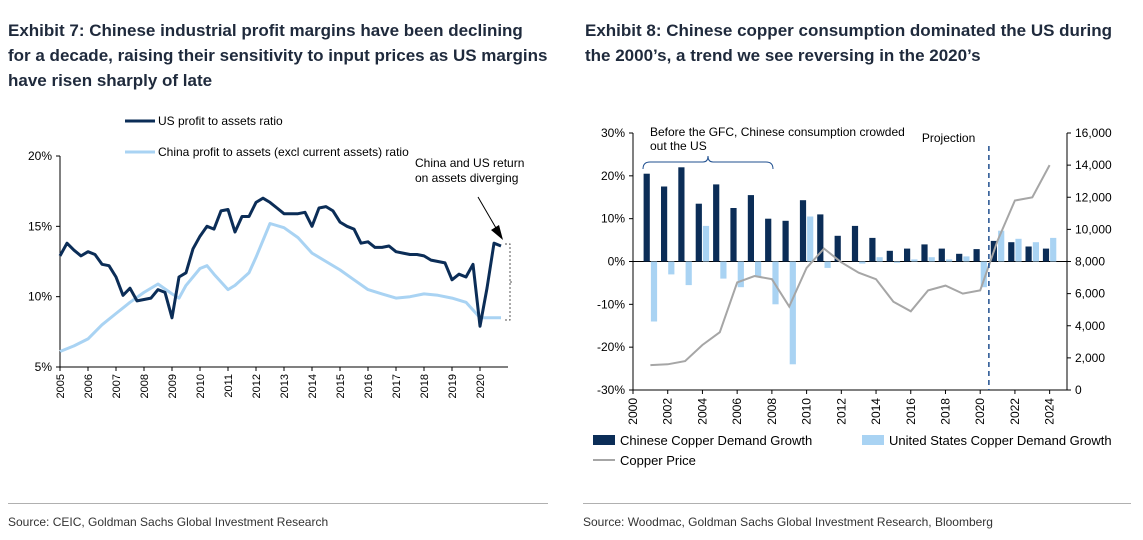 This screenshot has height=540, width=1143. What do you see at coordinates (89, 386) in the screenshot?
I see `exhibit7-x-tick-label: 2006` at bounding box center [89, 386].